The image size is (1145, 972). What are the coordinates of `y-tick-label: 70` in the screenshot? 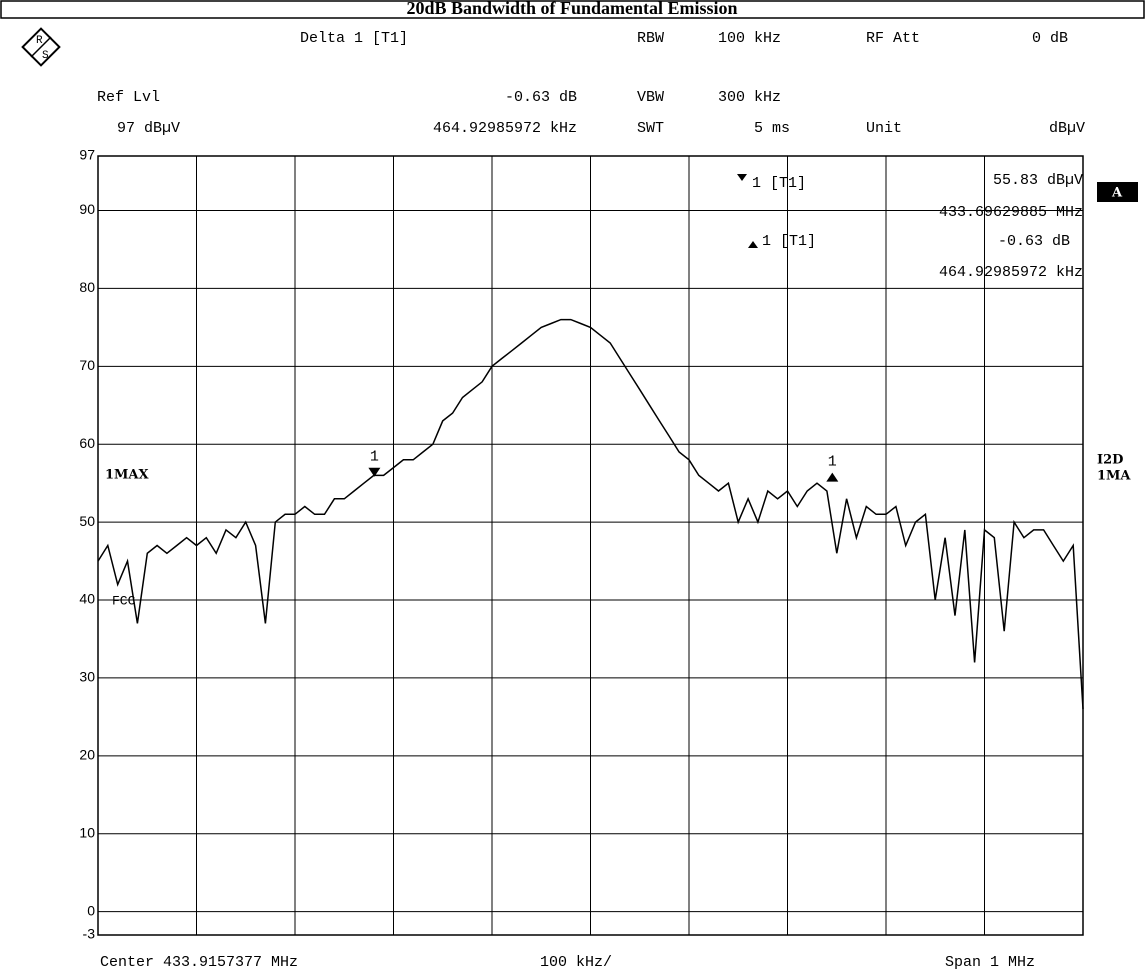 It's located at (87, 365).